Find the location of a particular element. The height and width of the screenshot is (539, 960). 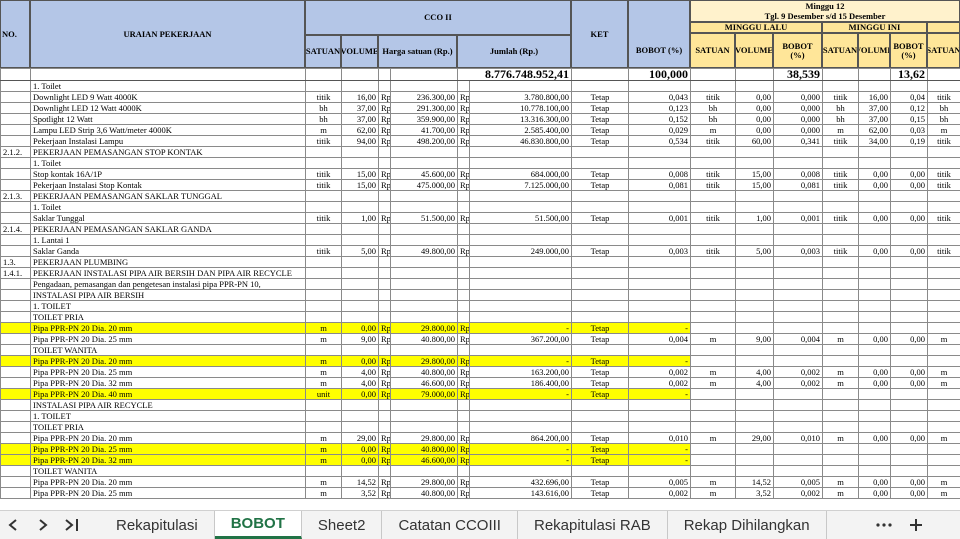

cell: 94,00 is located at coordinates (360, 141).